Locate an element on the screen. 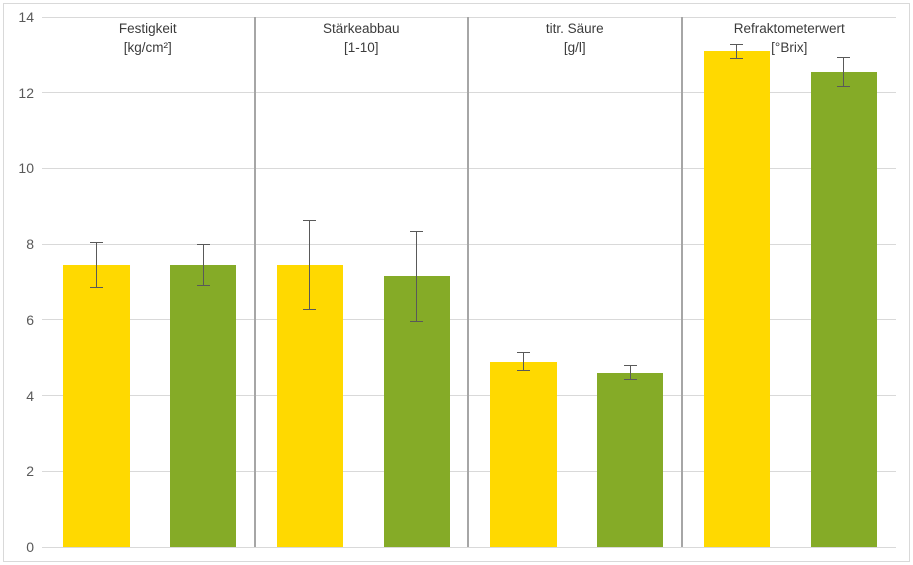  y-tick-label: 4 is located at coordinates (30, 395).